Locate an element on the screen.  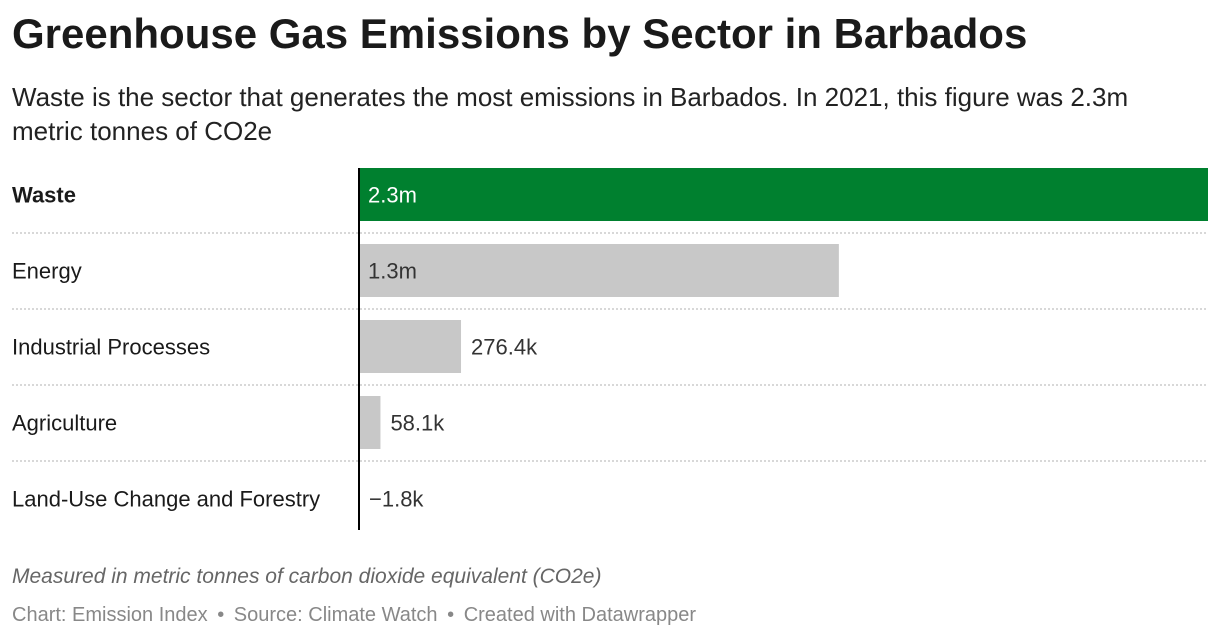
value-label: 1.3m is located at coordinates (392, 271).